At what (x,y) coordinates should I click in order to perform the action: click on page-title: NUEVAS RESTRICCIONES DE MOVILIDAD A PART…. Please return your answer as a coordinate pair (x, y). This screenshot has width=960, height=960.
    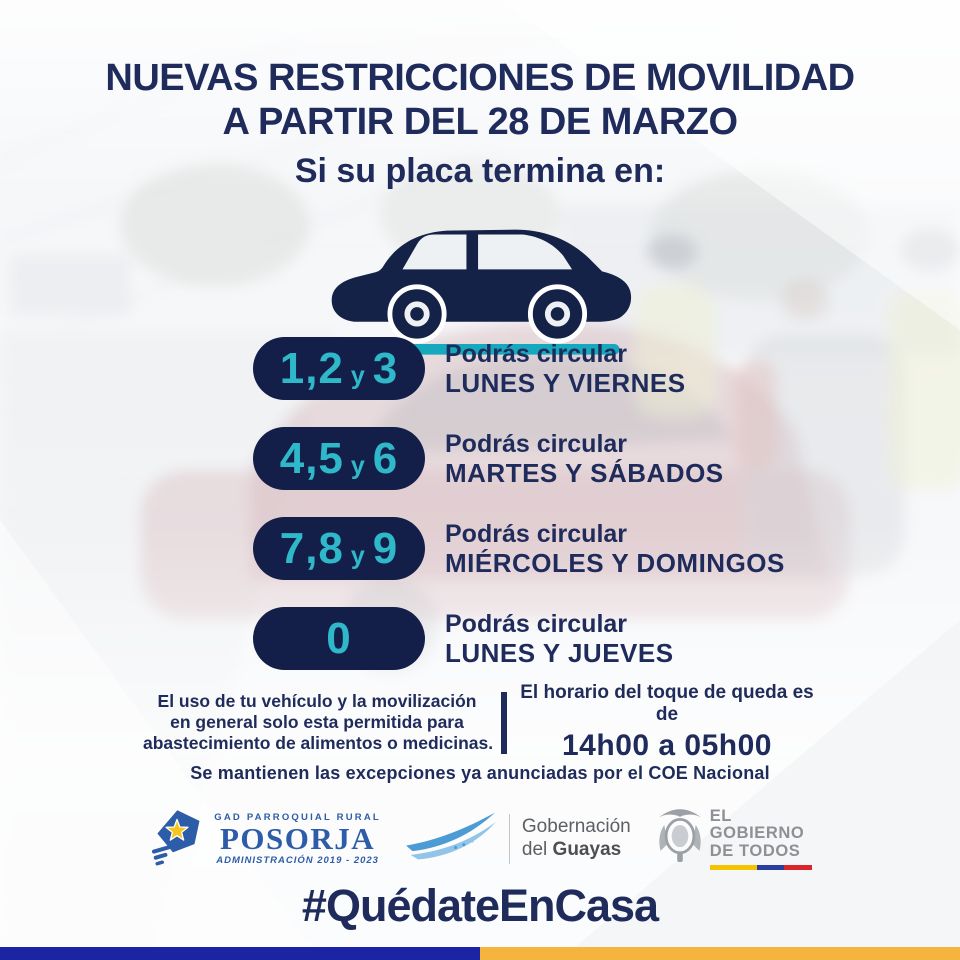
    Looking at the image, I should click on (480, 100).